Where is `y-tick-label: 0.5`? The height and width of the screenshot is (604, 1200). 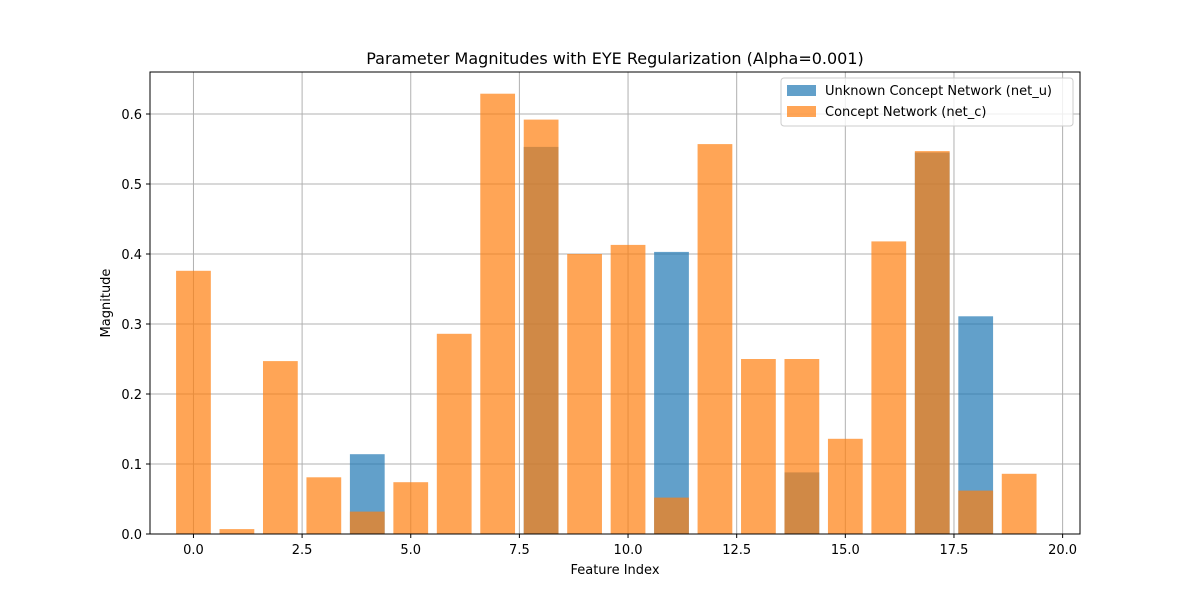
y-tick-label: 0.5 is located at coordinates (131, 185).